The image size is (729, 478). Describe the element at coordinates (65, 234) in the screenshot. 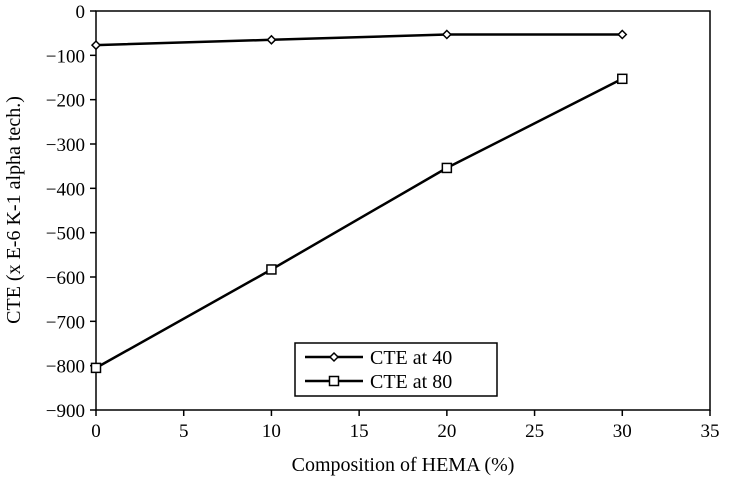

I see `y-tick-label: −500` at that location.